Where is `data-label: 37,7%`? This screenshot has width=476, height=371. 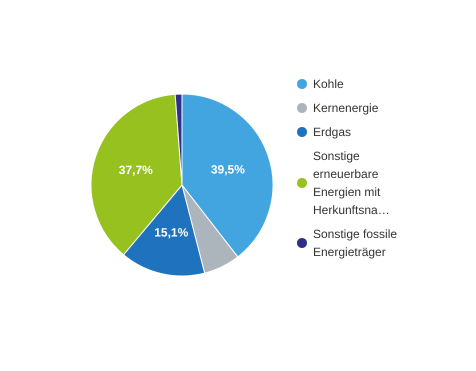 data-label: 37,7% is located at coordinates (136, 170).